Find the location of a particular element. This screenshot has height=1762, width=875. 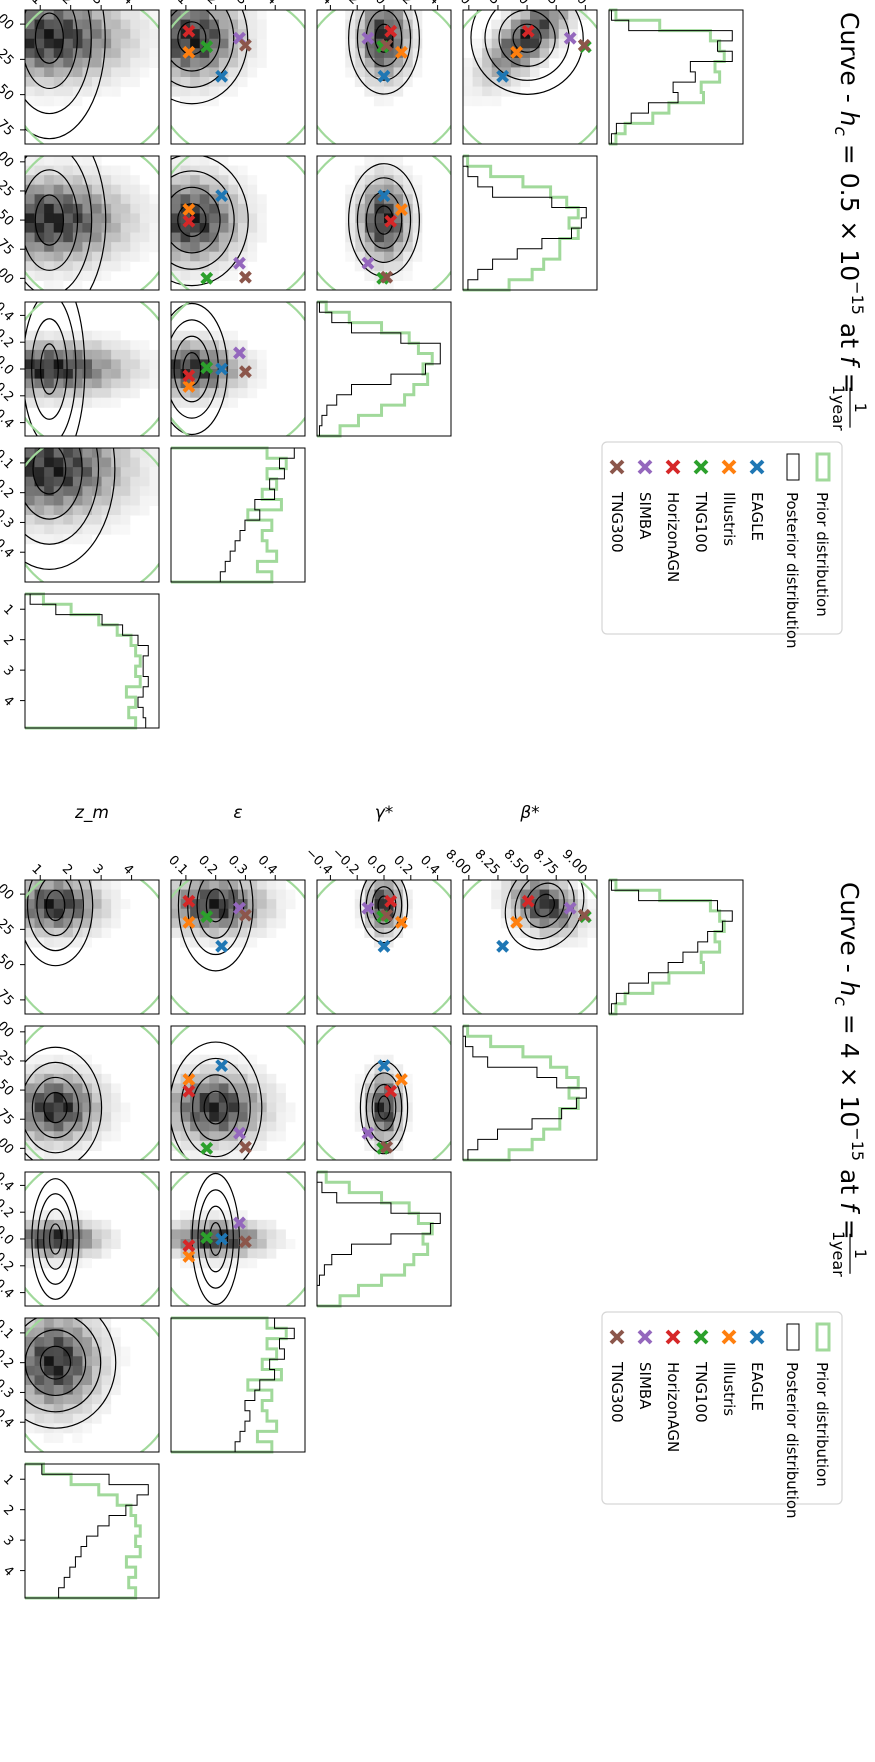

sim-marker-illustris is located at coordinates (401, 922).